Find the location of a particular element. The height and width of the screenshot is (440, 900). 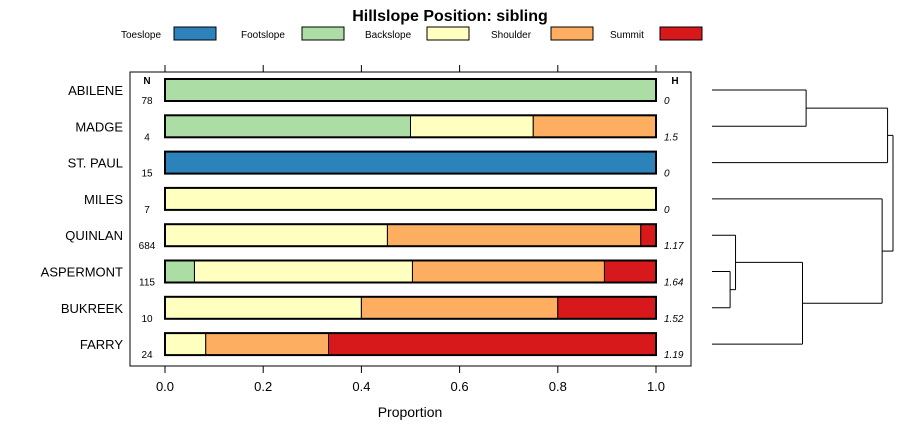

site-label: QUINLAN is located at coordinates (94, 235).